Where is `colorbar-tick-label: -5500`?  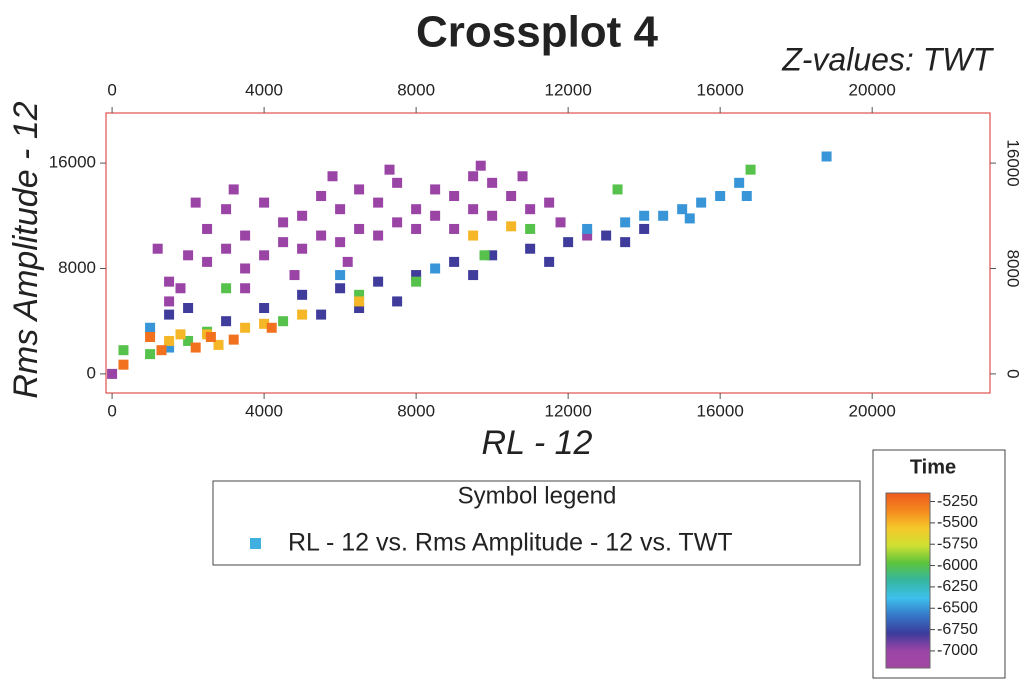
colorbar-tick-label: -5500 is located at coordinates (957, 522).